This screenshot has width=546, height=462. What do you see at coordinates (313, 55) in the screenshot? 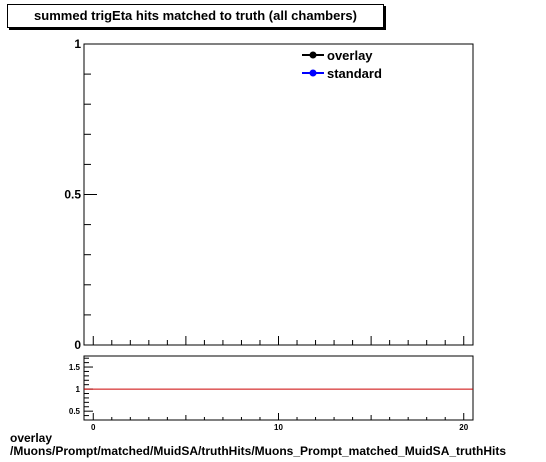
I see `legend-marker-overlay` at bounding box center [313, 55].